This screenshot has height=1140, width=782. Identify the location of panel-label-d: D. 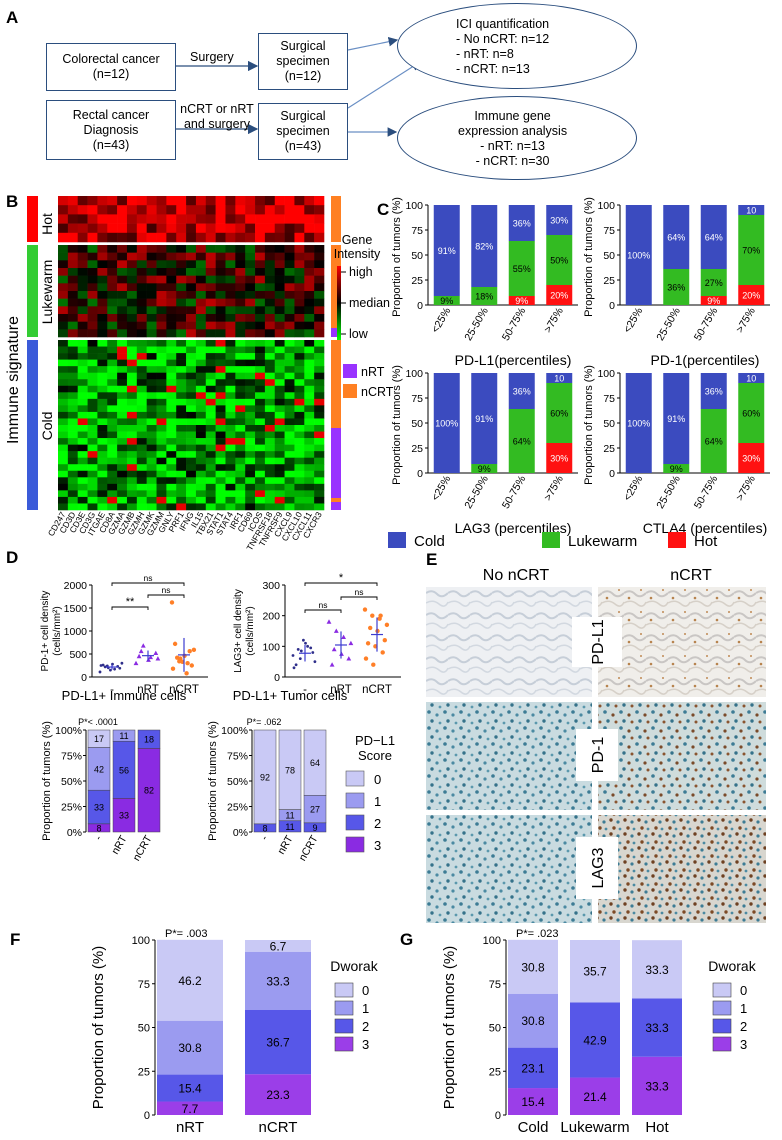
(12, 557).